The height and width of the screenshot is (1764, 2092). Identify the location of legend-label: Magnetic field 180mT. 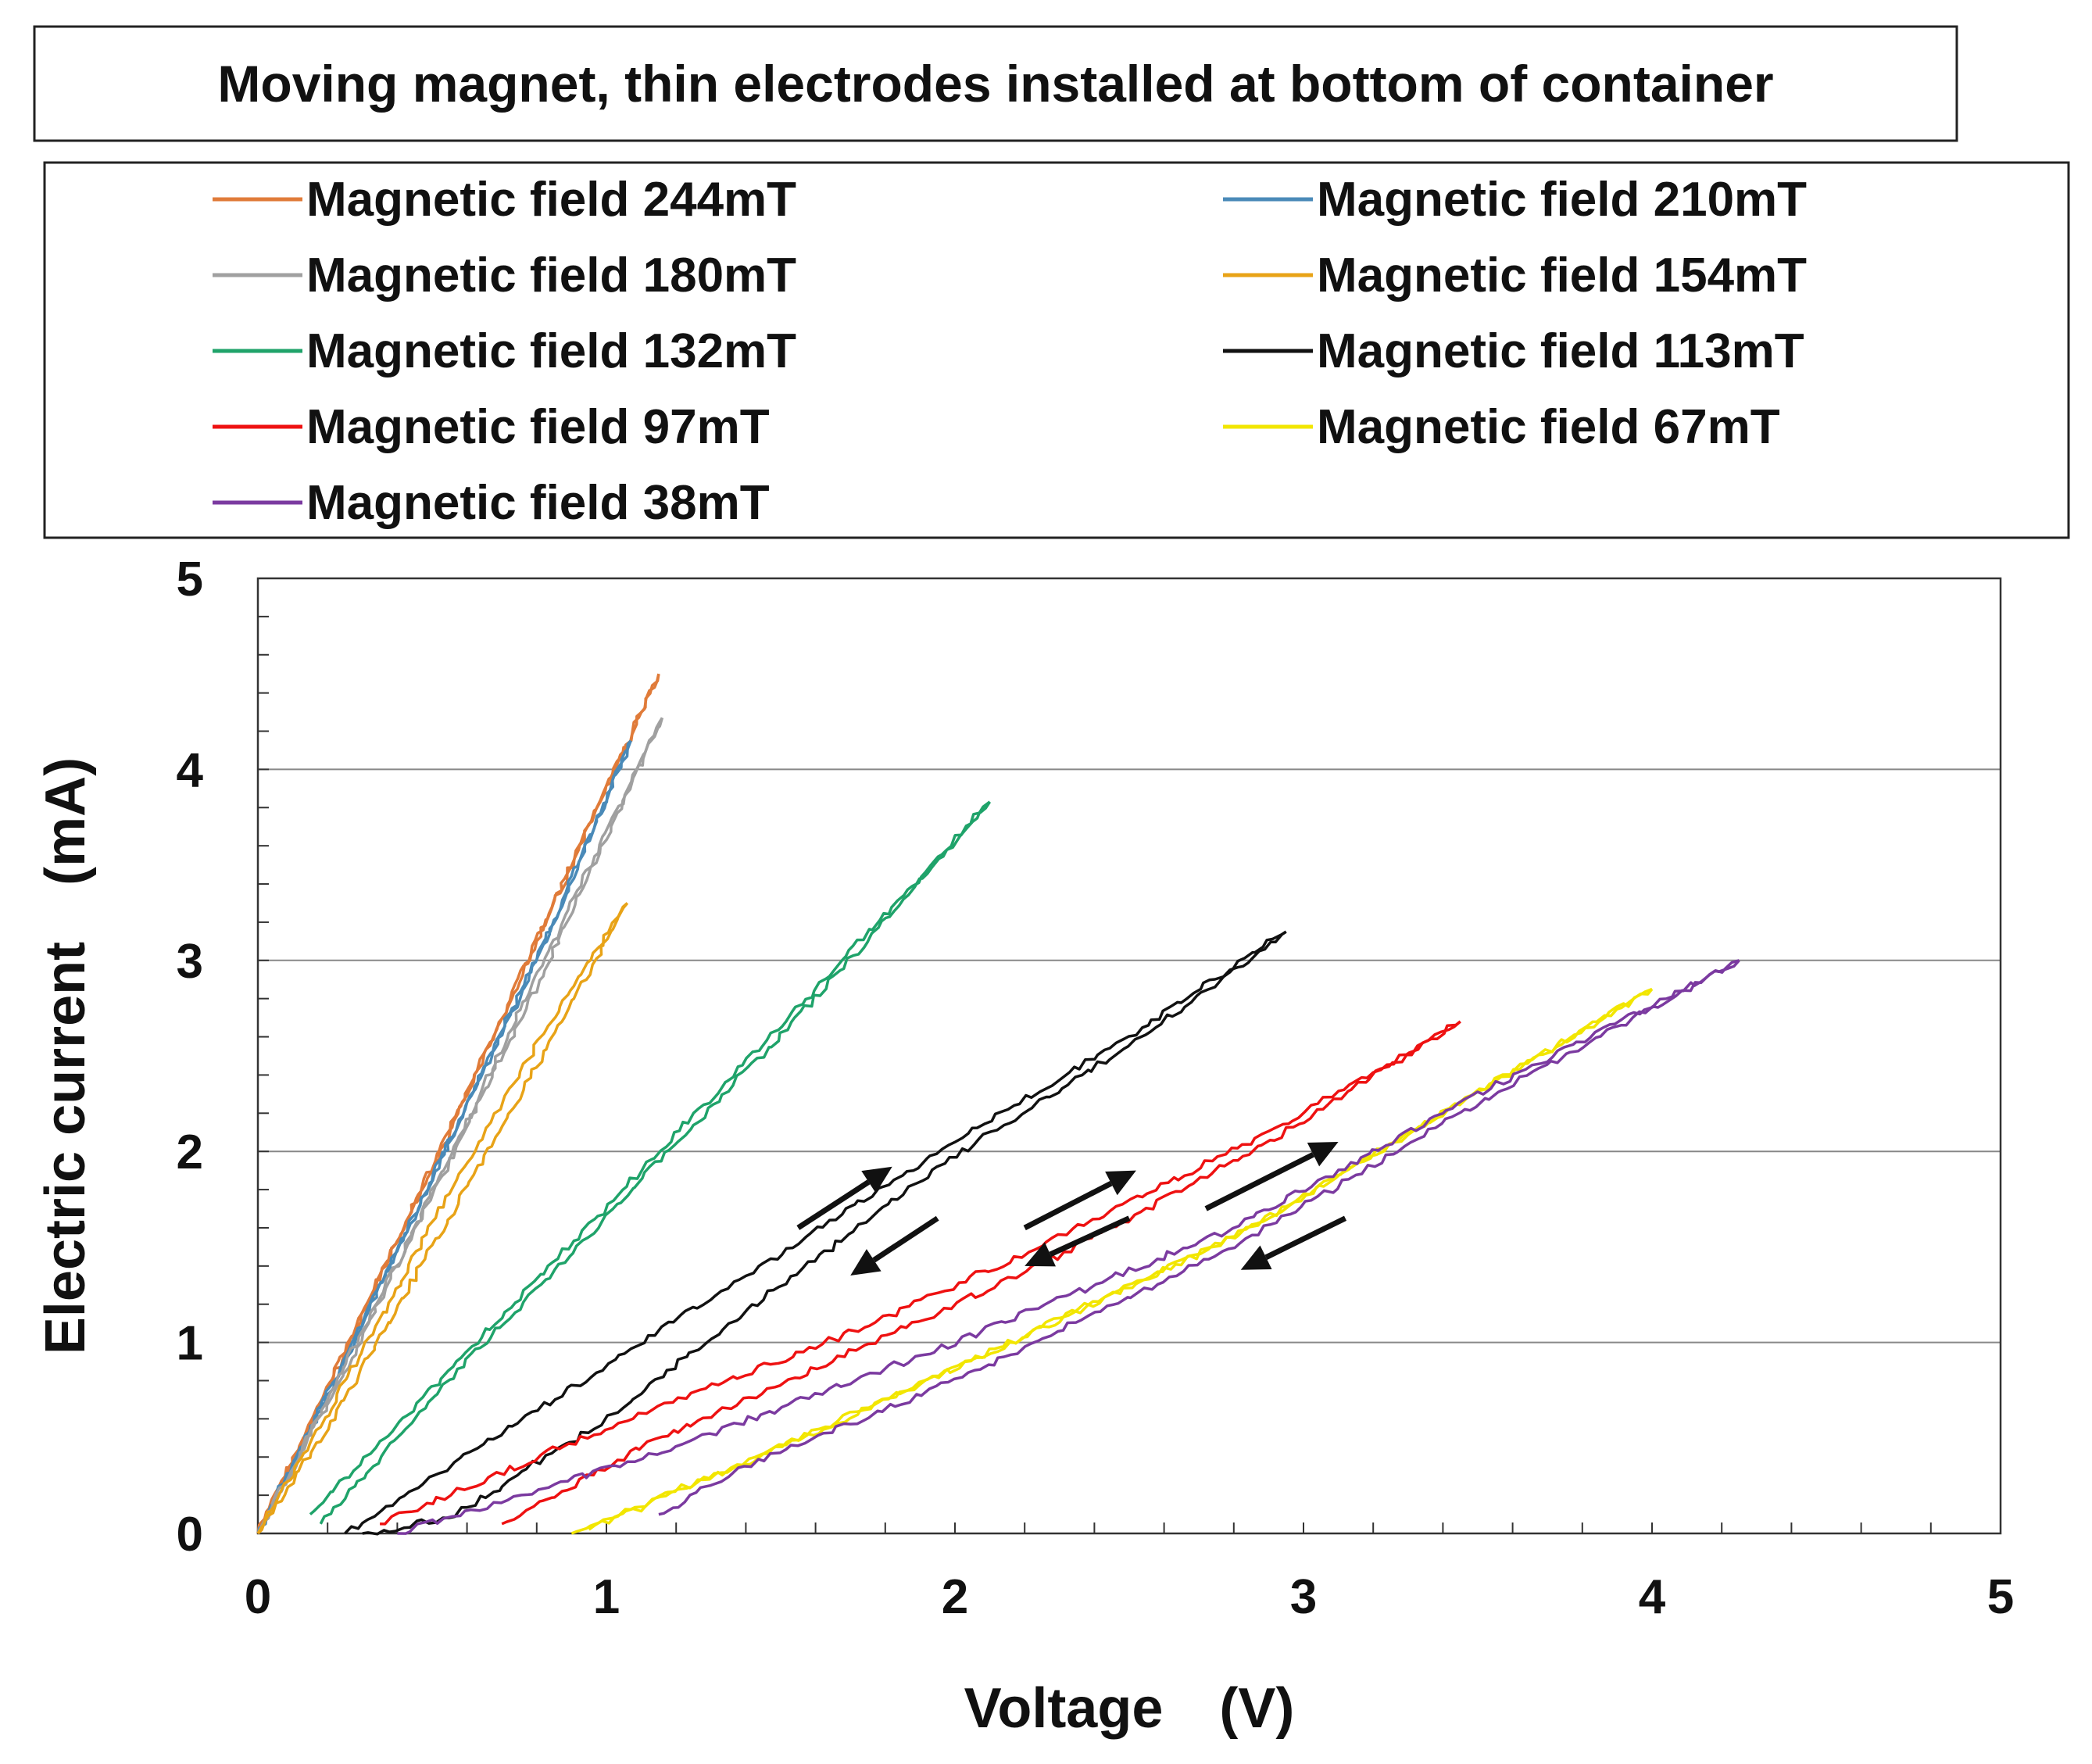
(551, 275).